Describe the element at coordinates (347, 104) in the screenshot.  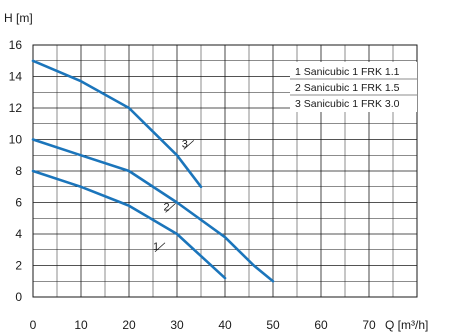
I see `legend-entry-3: 3 Sanicubic 1 FRK 3.0` at that location.